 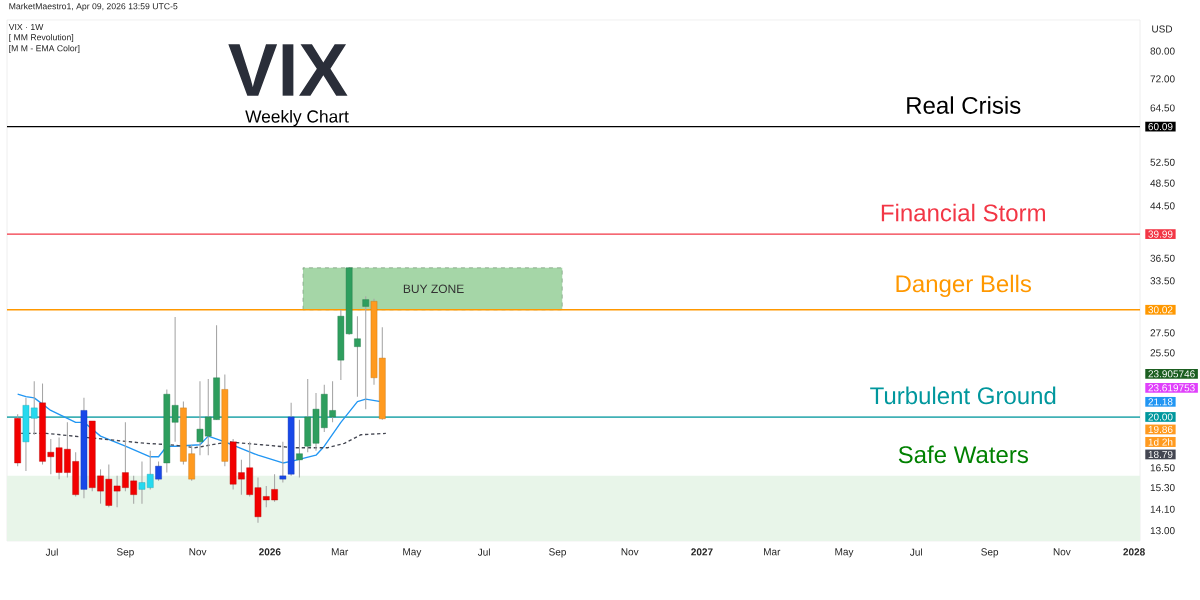 What do you see at coordinates (964, 105) in the screenshot?
I see `ref-line-label: Real Crisis` at bounding box center [964, 105].